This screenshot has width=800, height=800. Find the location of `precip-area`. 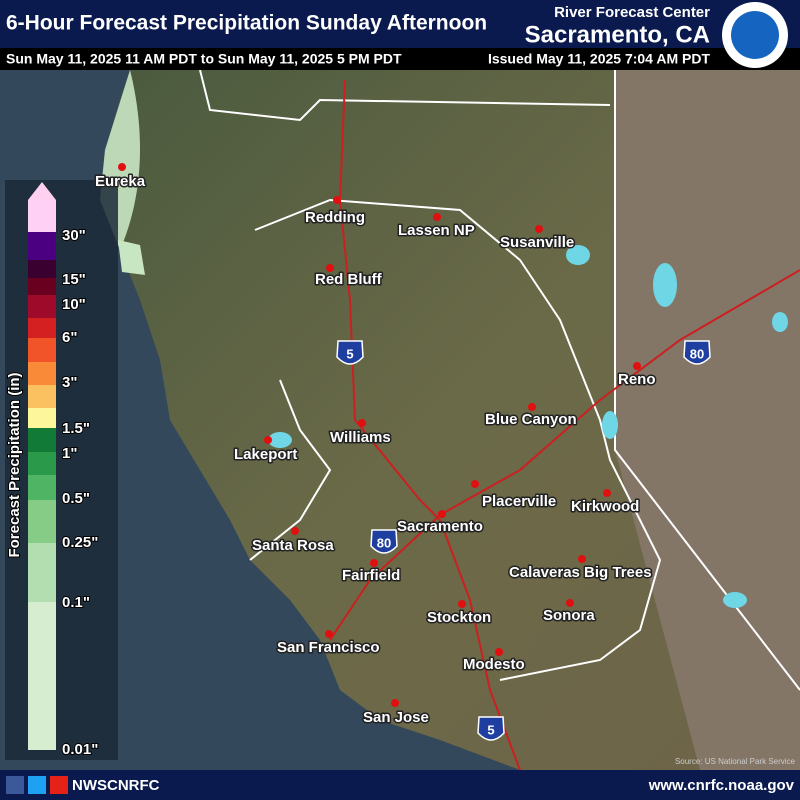

precip-area is located at coordinates (131, 257).